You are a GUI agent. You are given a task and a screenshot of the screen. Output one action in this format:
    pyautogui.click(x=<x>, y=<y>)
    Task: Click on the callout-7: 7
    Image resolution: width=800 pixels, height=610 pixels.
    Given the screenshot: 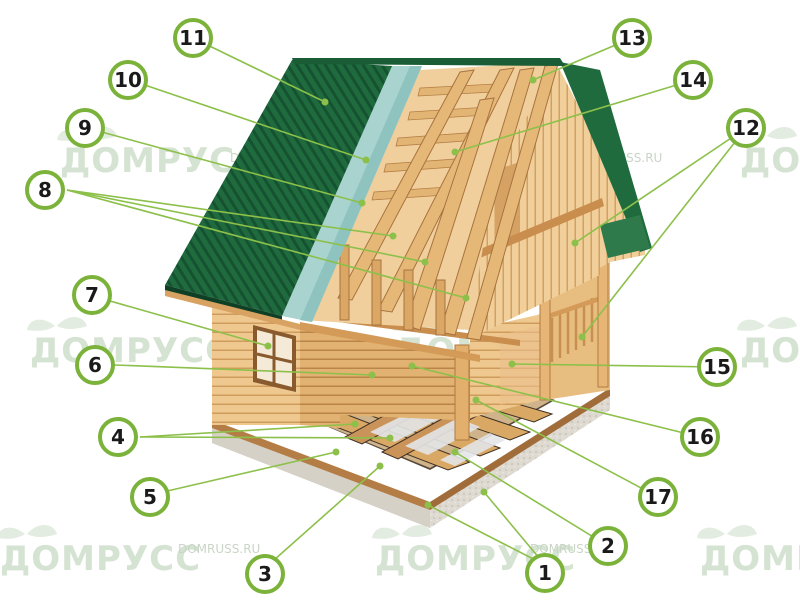 What is the action you would take?
    pyautogui.click(x=92, y=295)
    